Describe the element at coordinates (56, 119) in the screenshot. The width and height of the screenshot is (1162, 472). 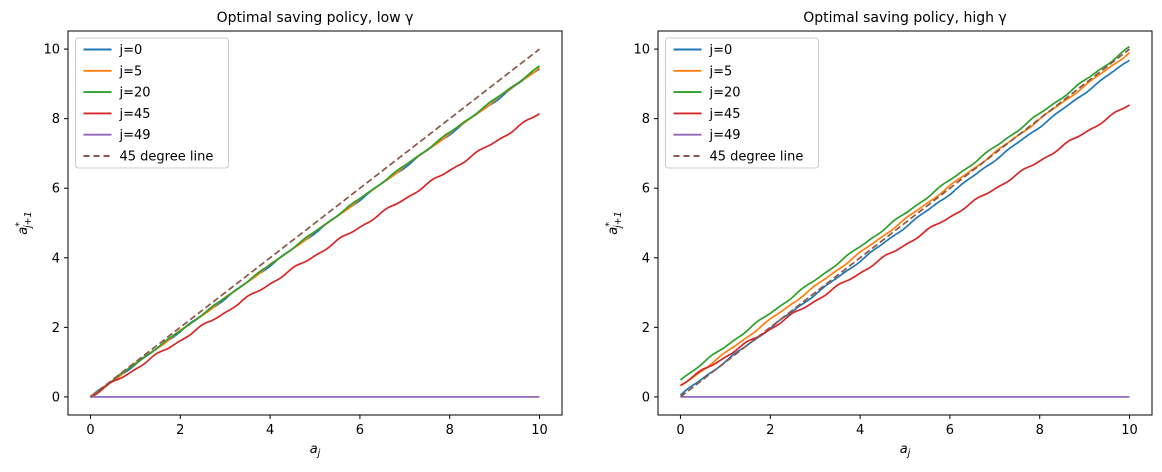
I see `y-tick-label-low-gamma: 8` at that location.